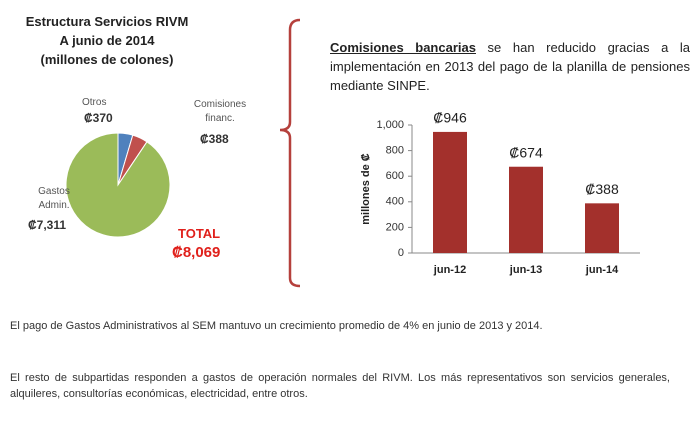 This screenshot has height=441, width=694. Describe the element at coordinates (107, 59) in the screenshot. I see `title-line: (millones de colones)` at that location.